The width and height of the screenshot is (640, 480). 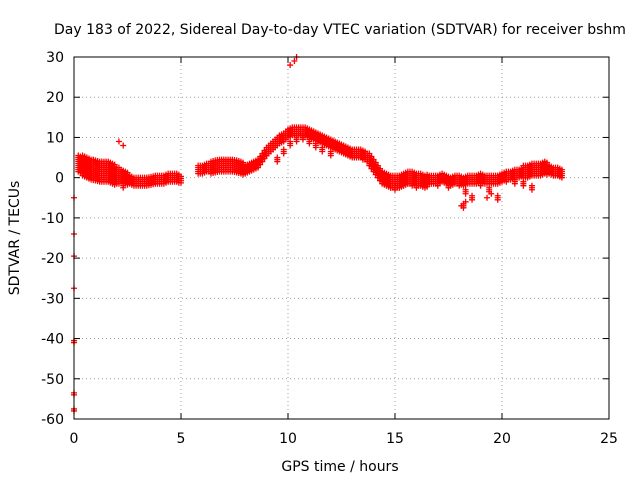 I want to click on y-tick-label: -10, so click(x=52, y=219).